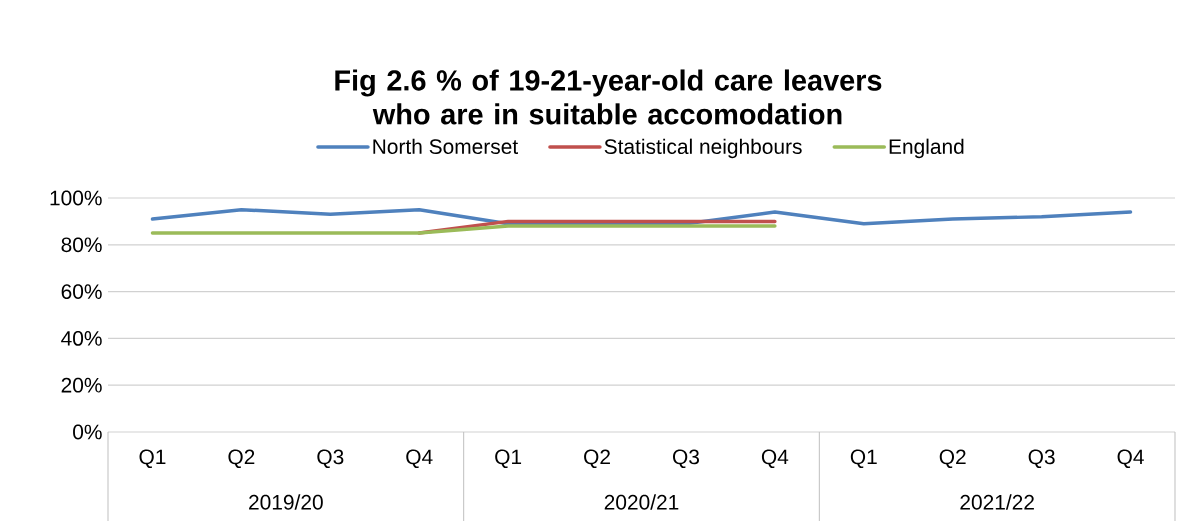  Describe the element at coordinates (87, 432) in the screenshot. I see `y-tick-label: 0%` at that location.